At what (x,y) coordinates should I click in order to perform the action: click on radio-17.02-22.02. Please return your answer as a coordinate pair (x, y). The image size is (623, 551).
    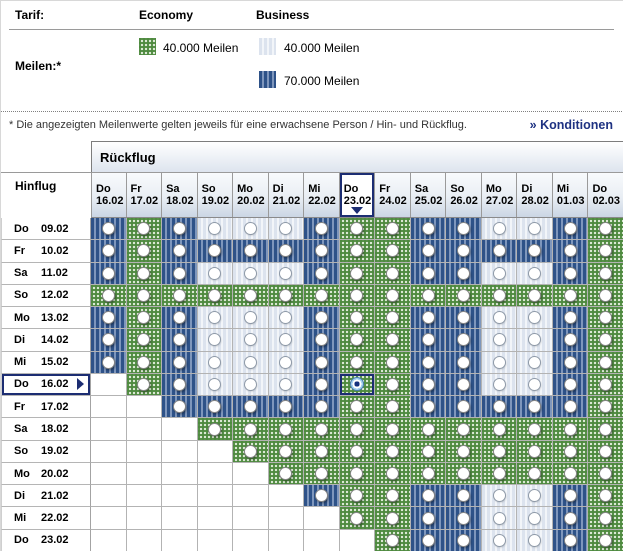
    Looking at the image, I should click on (321, 407).